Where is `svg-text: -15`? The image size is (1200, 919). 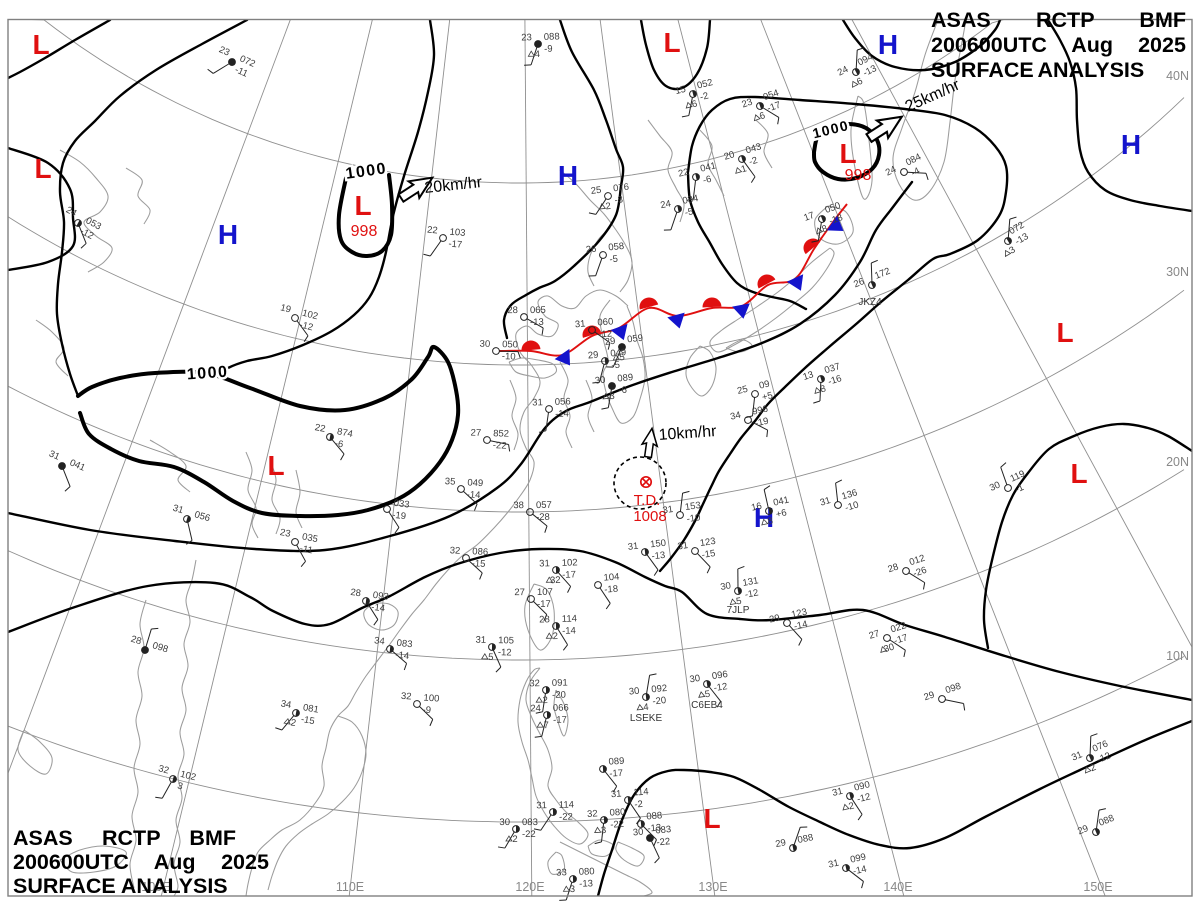
svg-text: -15 is located at coordinates (307, 720).